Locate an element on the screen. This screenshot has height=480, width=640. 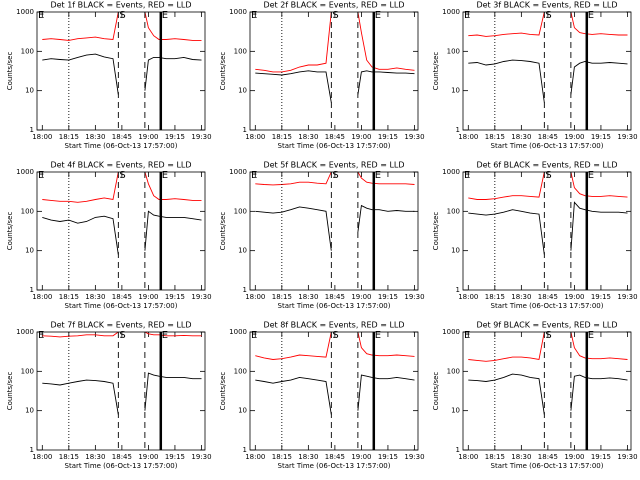
panel-title: Det 7f BLACK = Events, RED = LLD is located at coordinates (120, 325).